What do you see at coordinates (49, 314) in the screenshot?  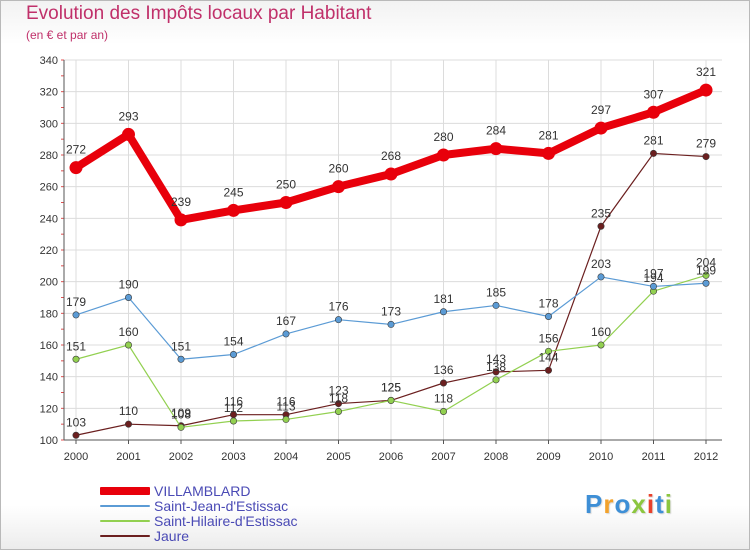 I see `y-tick-label: 180` at bounding box center [49, 314].